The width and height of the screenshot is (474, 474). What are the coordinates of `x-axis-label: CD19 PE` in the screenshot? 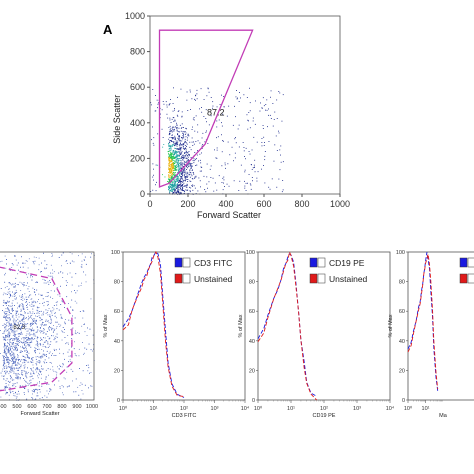 It's located at (324, 416).